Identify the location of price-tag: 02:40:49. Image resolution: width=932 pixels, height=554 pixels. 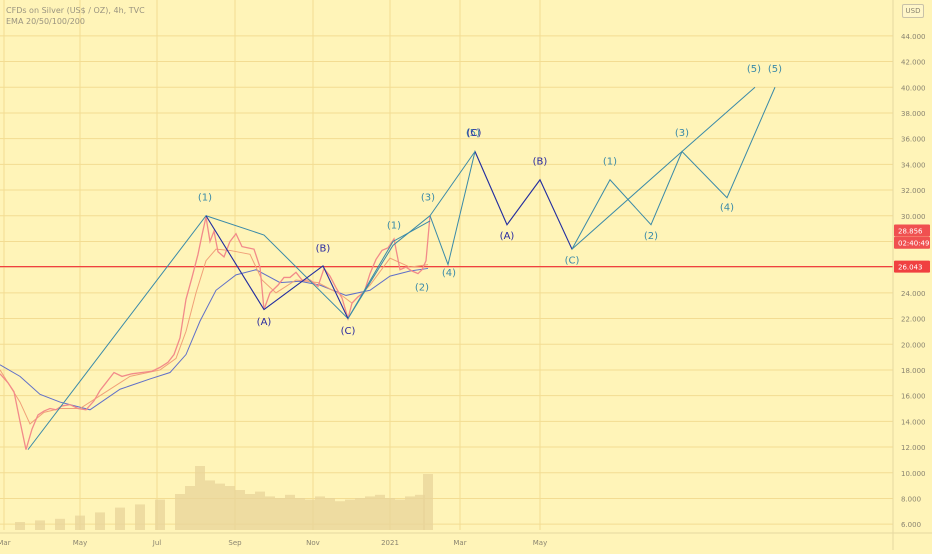
(912, 242).